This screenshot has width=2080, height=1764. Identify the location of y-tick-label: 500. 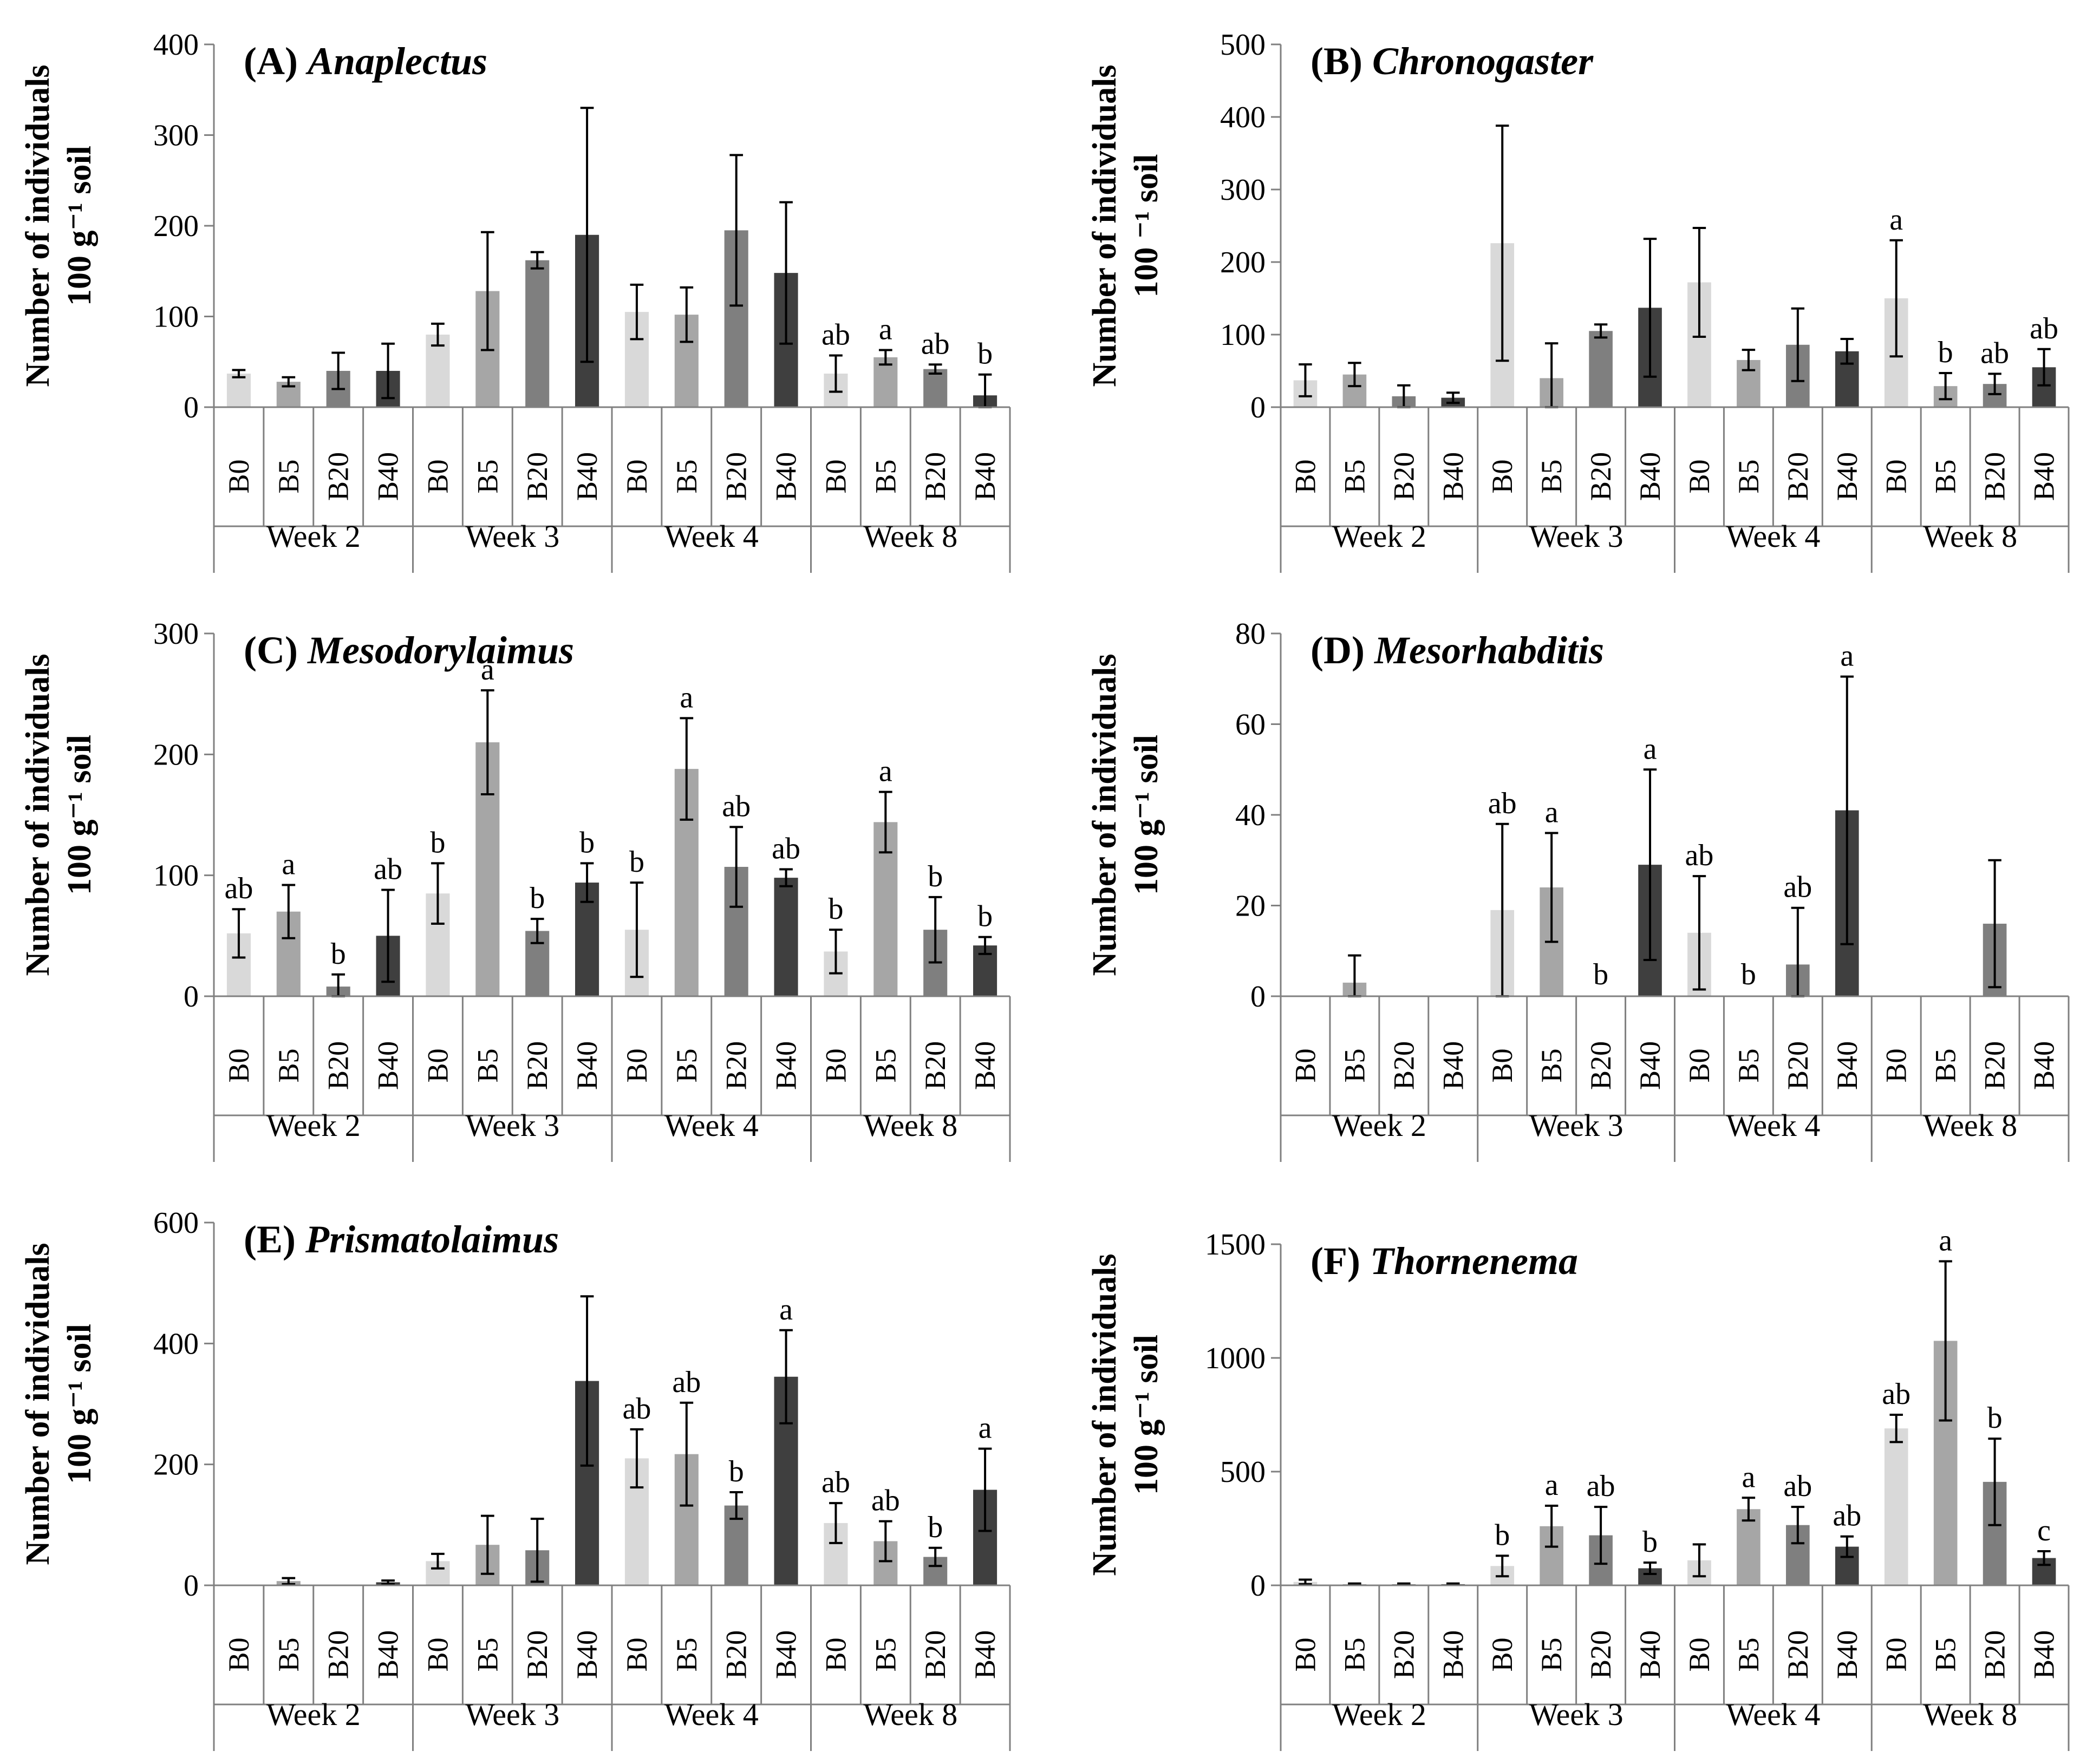
(1243, 45).